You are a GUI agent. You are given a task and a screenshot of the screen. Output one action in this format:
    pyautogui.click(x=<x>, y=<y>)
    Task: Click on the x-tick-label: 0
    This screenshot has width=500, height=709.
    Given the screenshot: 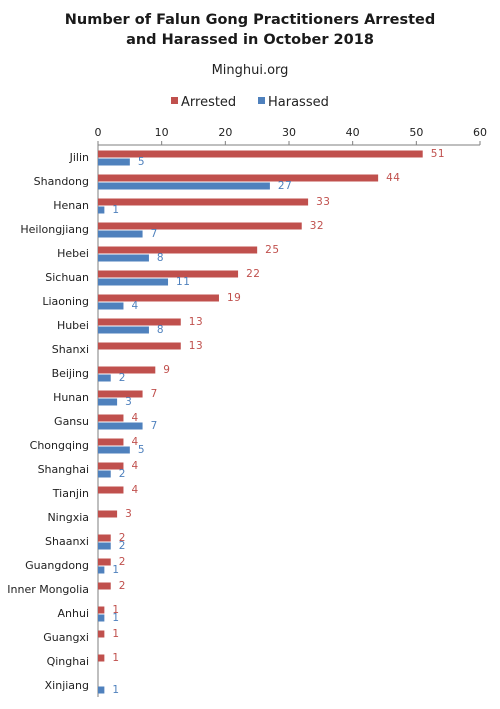 What is the action you would take?
    pyautogui.click(x=98, y=132)
    